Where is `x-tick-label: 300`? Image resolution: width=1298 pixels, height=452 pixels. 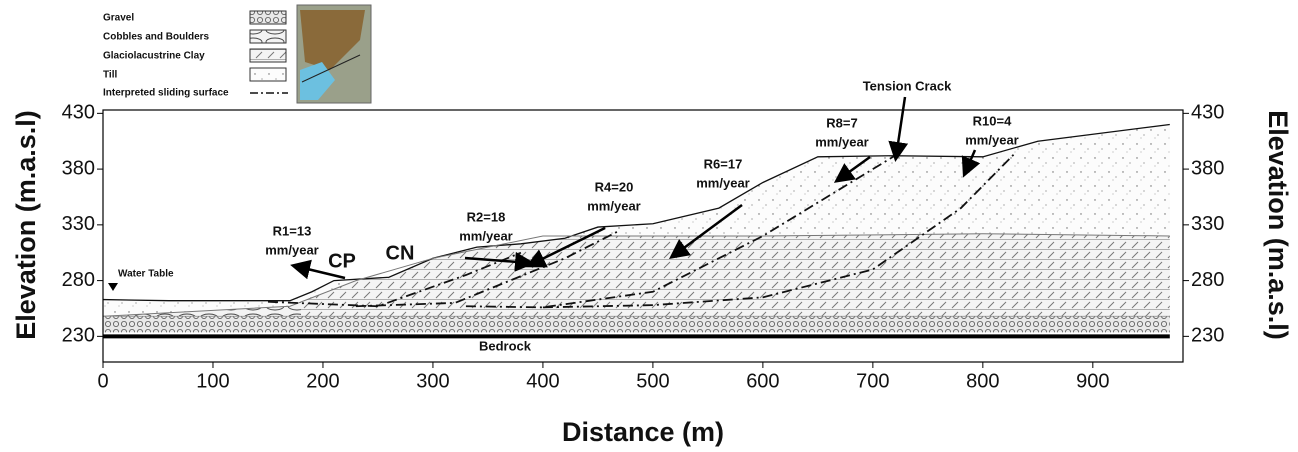
x-tick-label: 300 is located at coordinates (432, 381).